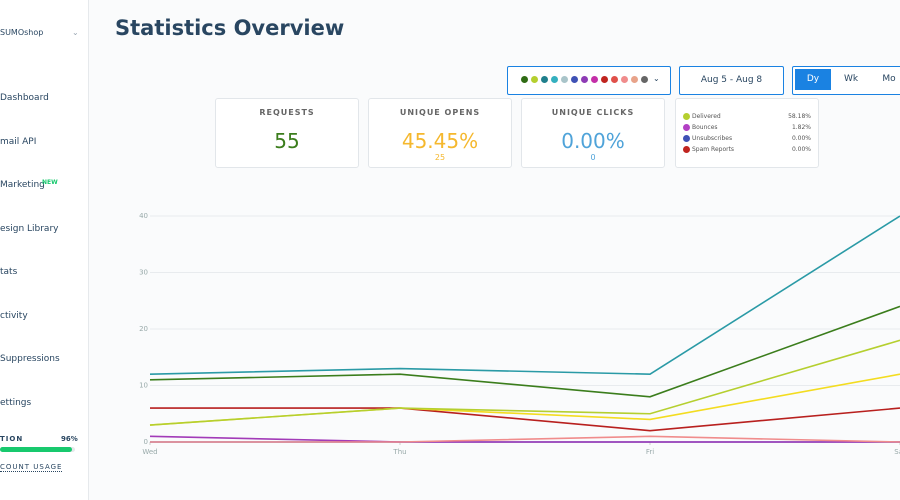 This screenshot has width=900, height=500. I want to click on nav-item: Suppressions, so click(30, 359).